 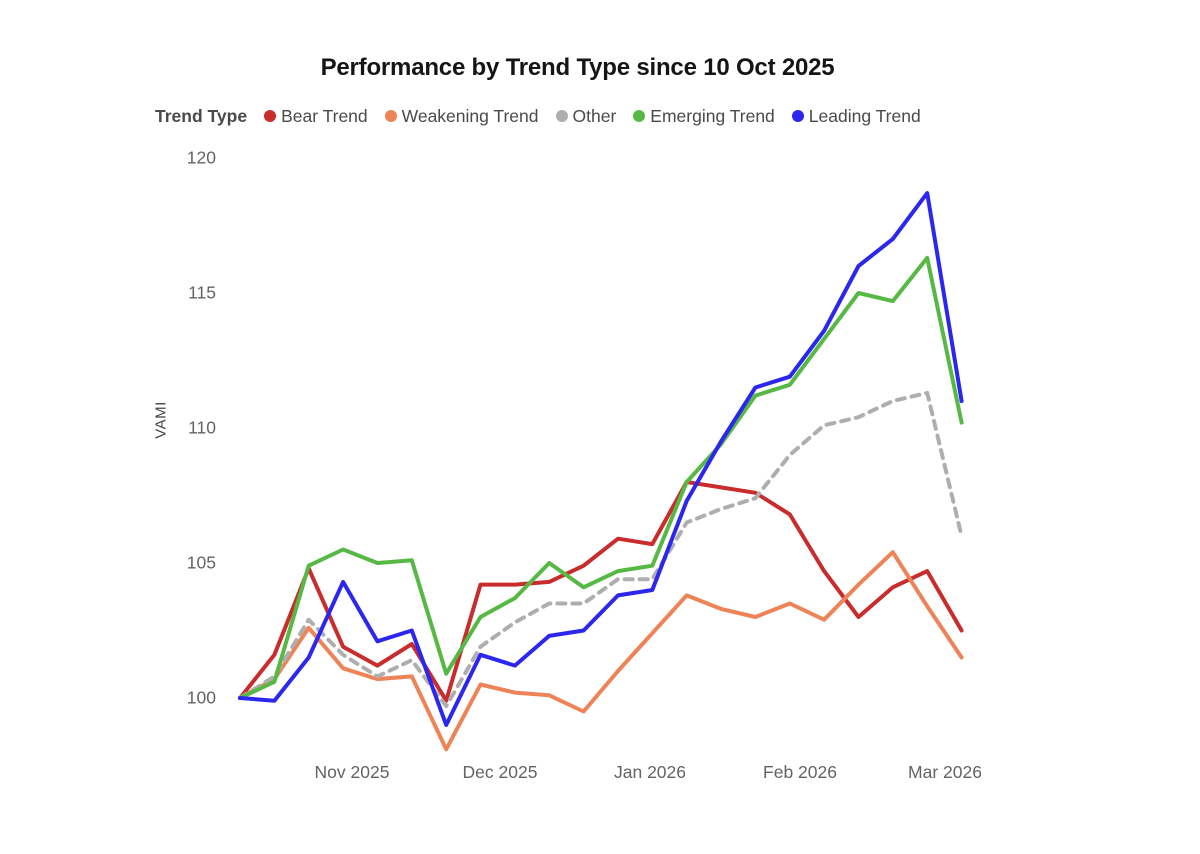 What do you see at coordinates (594, 115) in the screenshot?
I see `legend-label-other: Other` at bounding box center [594, 115].